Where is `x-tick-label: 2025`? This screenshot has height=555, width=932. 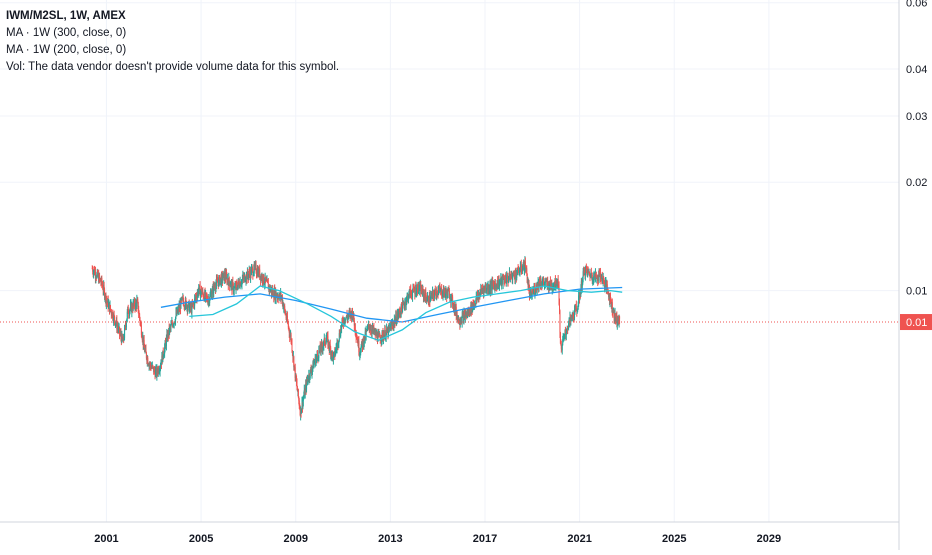
x-tick-label: 2025 is located at coordinates (674, 539).